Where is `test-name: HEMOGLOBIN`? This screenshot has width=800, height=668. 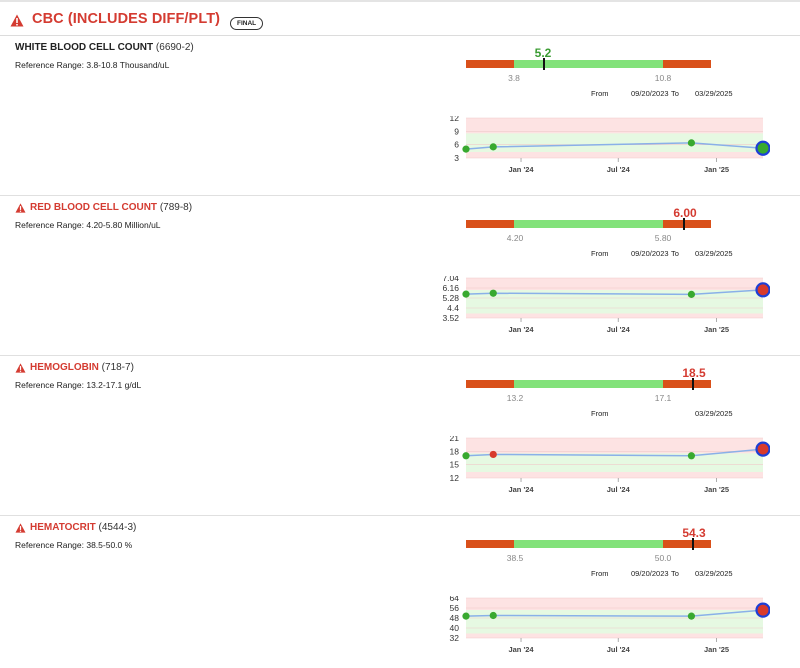
test-name: HEMOGLOBIN is located at coordinates (64, 367).